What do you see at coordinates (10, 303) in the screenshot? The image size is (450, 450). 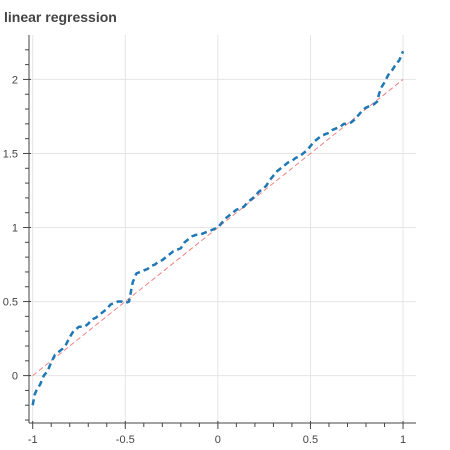 I see `y-tick-label-1: 0.5` at bounding box center [10, 303].